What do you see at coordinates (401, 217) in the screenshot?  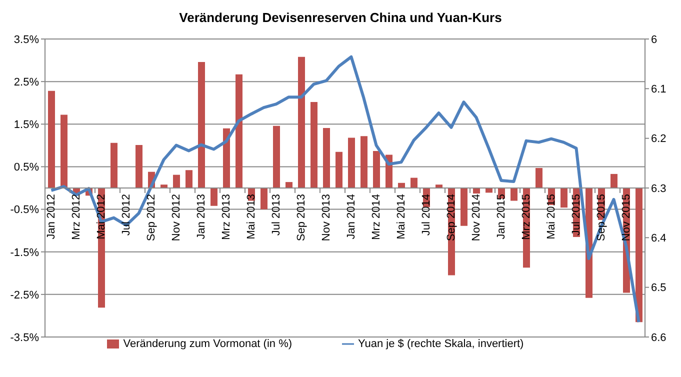 I see `x-tick-label: Mai 2014` at bounding box center [401, 217].